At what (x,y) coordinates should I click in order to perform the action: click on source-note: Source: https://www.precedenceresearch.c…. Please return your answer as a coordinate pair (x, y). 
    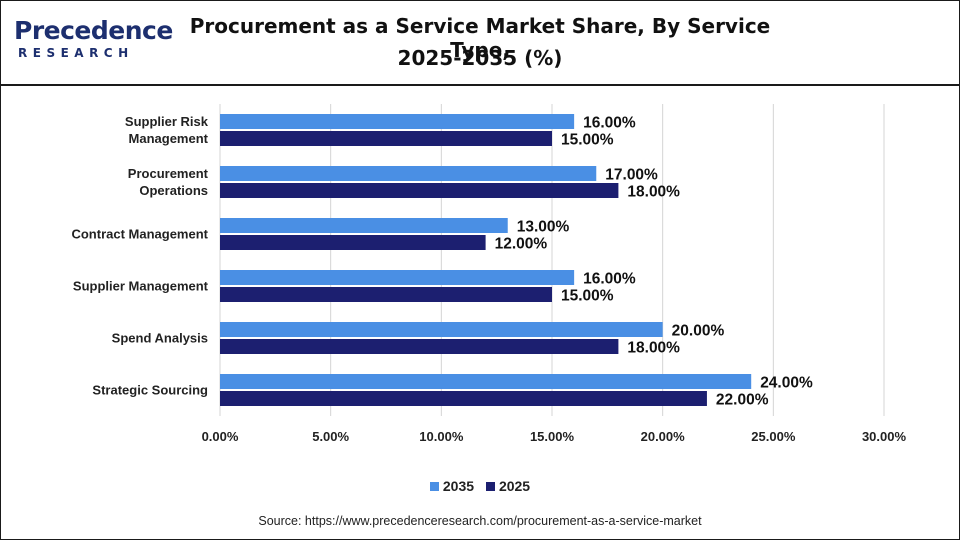
    Looking at the image, I should click on (480, 521).